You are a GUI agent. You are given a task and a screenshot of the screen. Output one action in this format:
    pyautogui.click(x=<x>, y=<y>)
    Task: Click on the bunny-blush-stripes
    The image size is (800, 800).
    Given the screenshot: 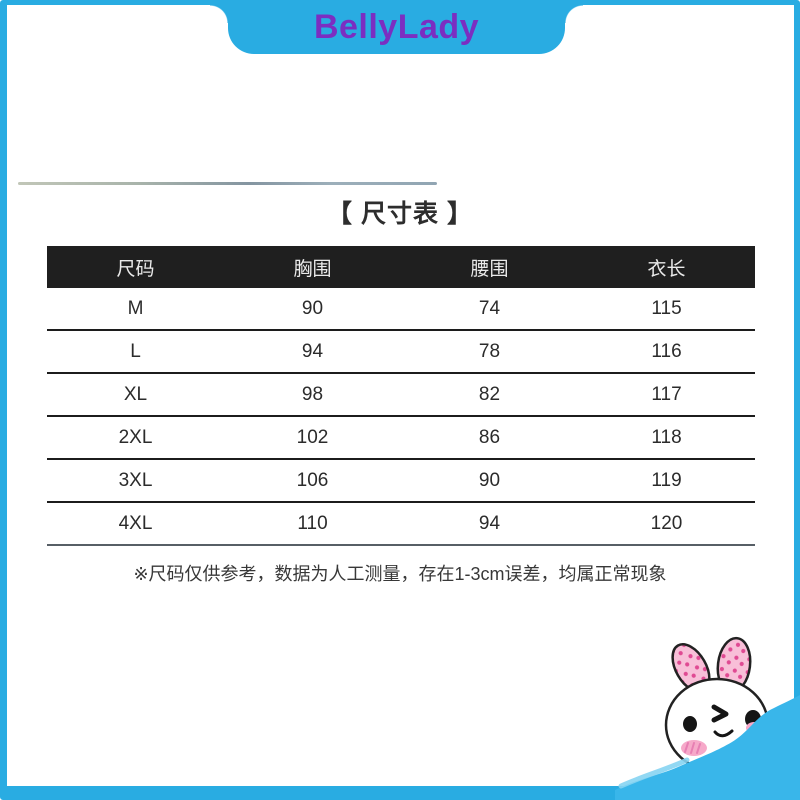 What is the action you would take?
    pyautogui.click(x=692, y=748)
    